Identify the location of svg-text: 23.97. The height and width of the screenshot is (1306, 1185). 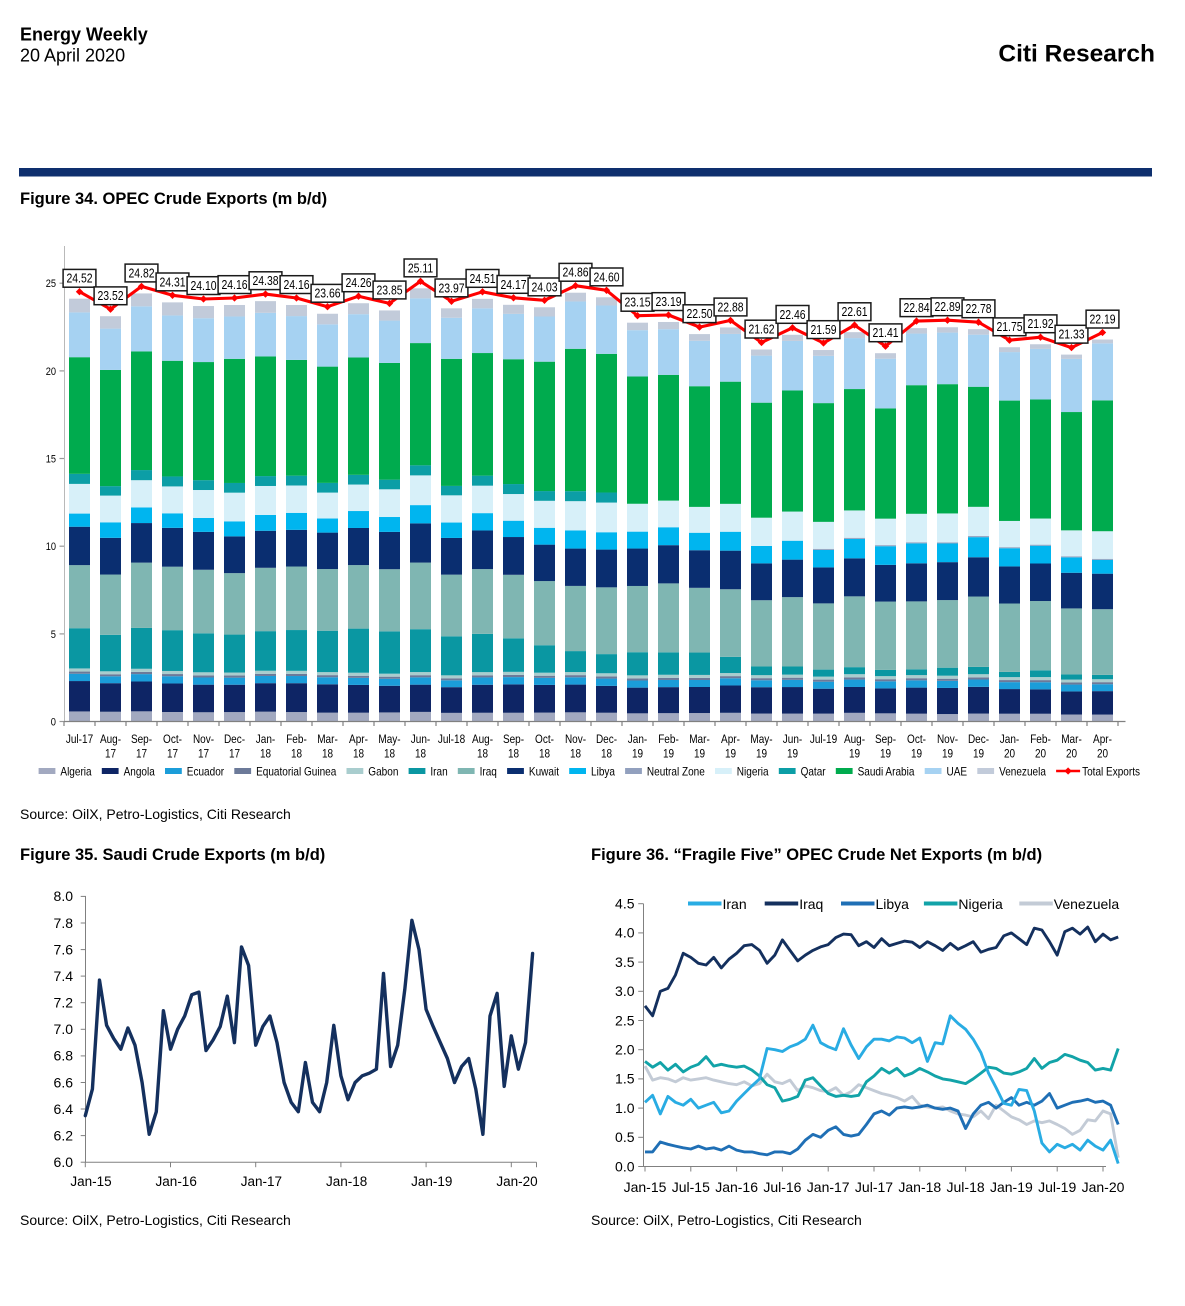
(451, 288).